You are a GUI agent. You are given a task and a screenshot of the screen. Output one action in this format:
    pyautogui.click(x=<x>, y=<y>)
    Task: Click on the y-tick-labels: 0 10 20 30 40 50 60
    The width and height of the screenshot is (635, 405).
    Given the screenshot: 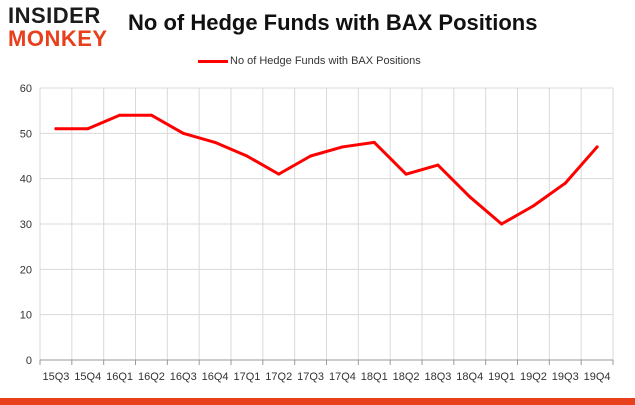 What is the action you would take?
    pyautogui.click(x=26, y=225)
    